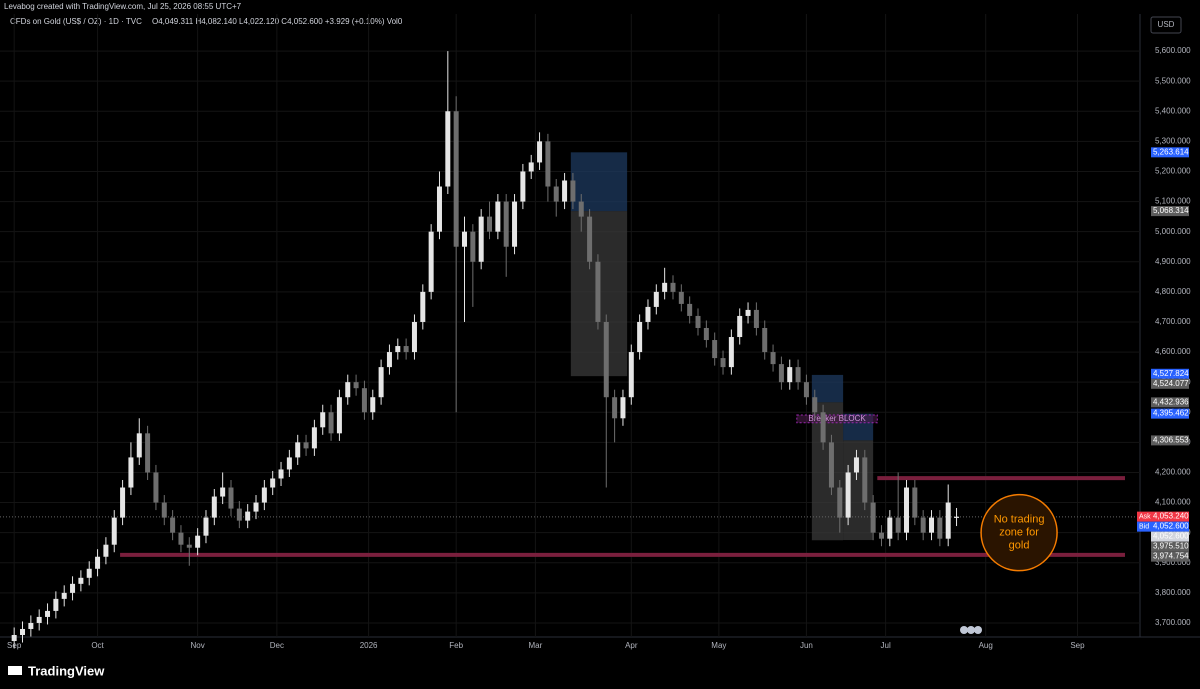 This screenshot has width=1200, height=689. What do you see at coordinates (1173, 80) in the screenshot?
I see `y-tick-label: 5,500.000` at bounding box center [1173, 80].